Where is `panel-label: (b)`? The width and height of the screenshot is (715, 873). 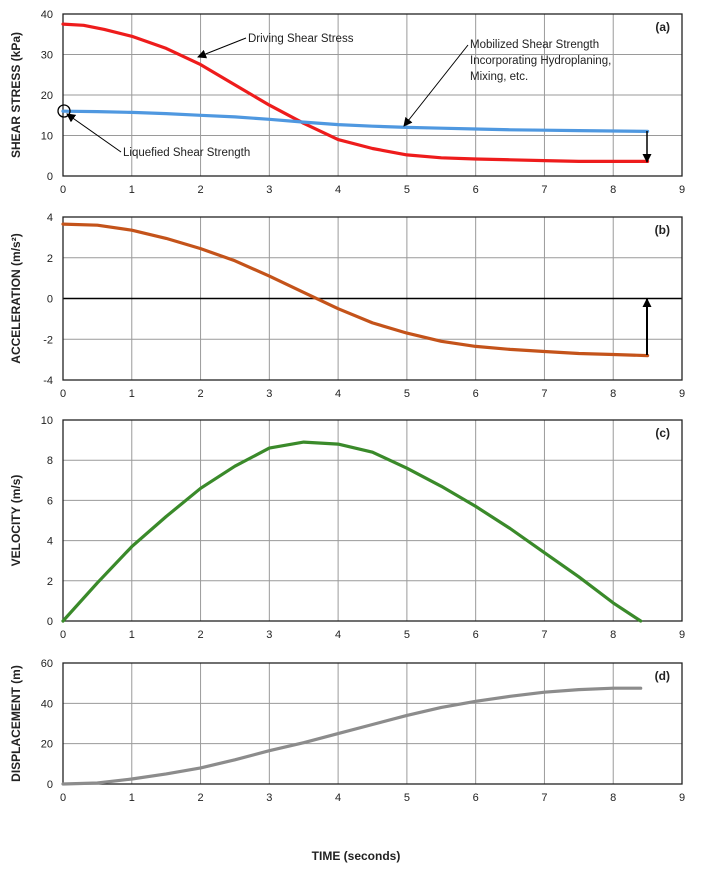
panel-label: (b) is located at coordinates (662, 230).